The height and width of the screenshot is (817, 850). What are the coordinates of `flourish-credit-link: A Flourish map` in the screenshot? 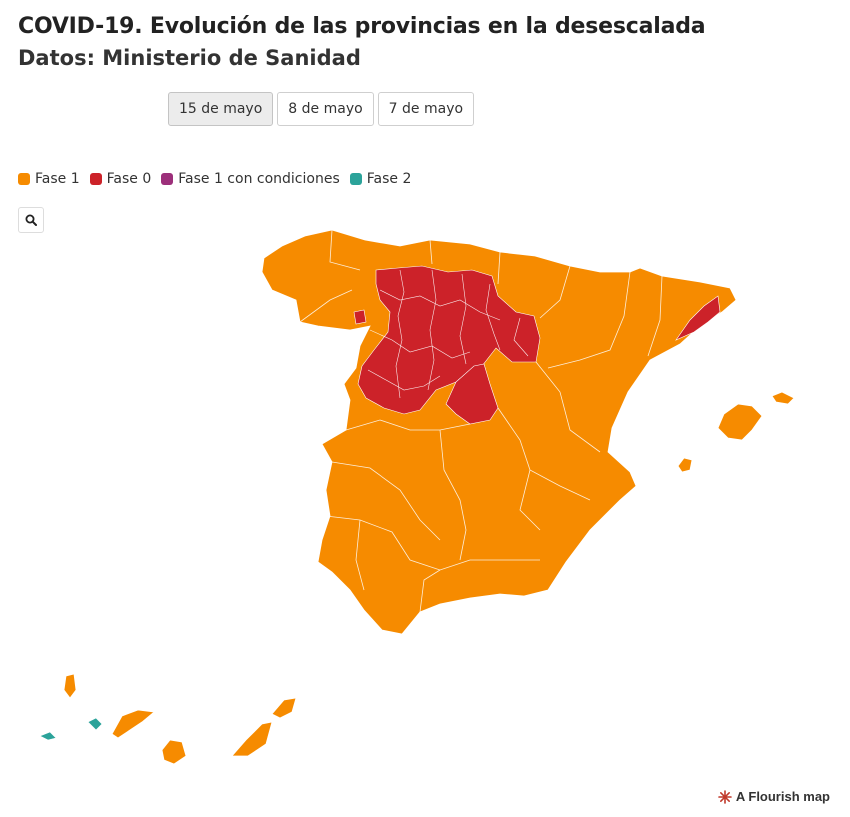 It's located at (774, 796).